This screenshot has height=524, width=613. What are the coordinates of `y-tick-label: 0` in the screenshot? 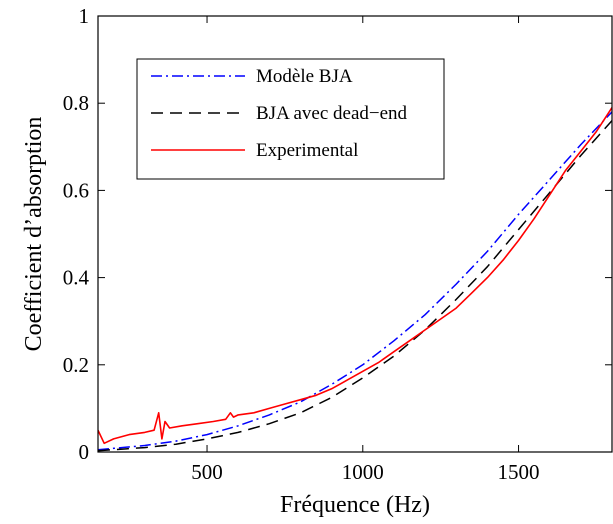 It's located at (84, 452).